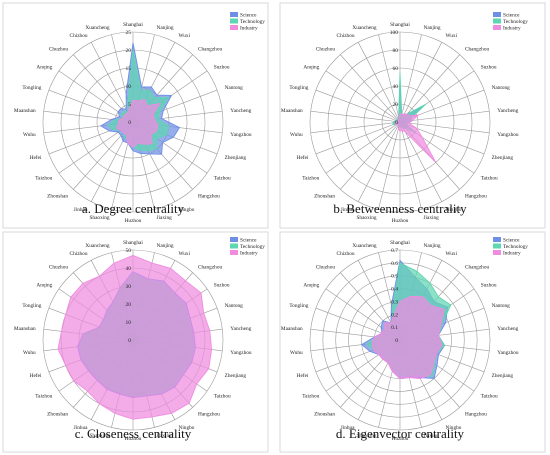  I want to click on category-label: Zhoushan, so click(57, 414).